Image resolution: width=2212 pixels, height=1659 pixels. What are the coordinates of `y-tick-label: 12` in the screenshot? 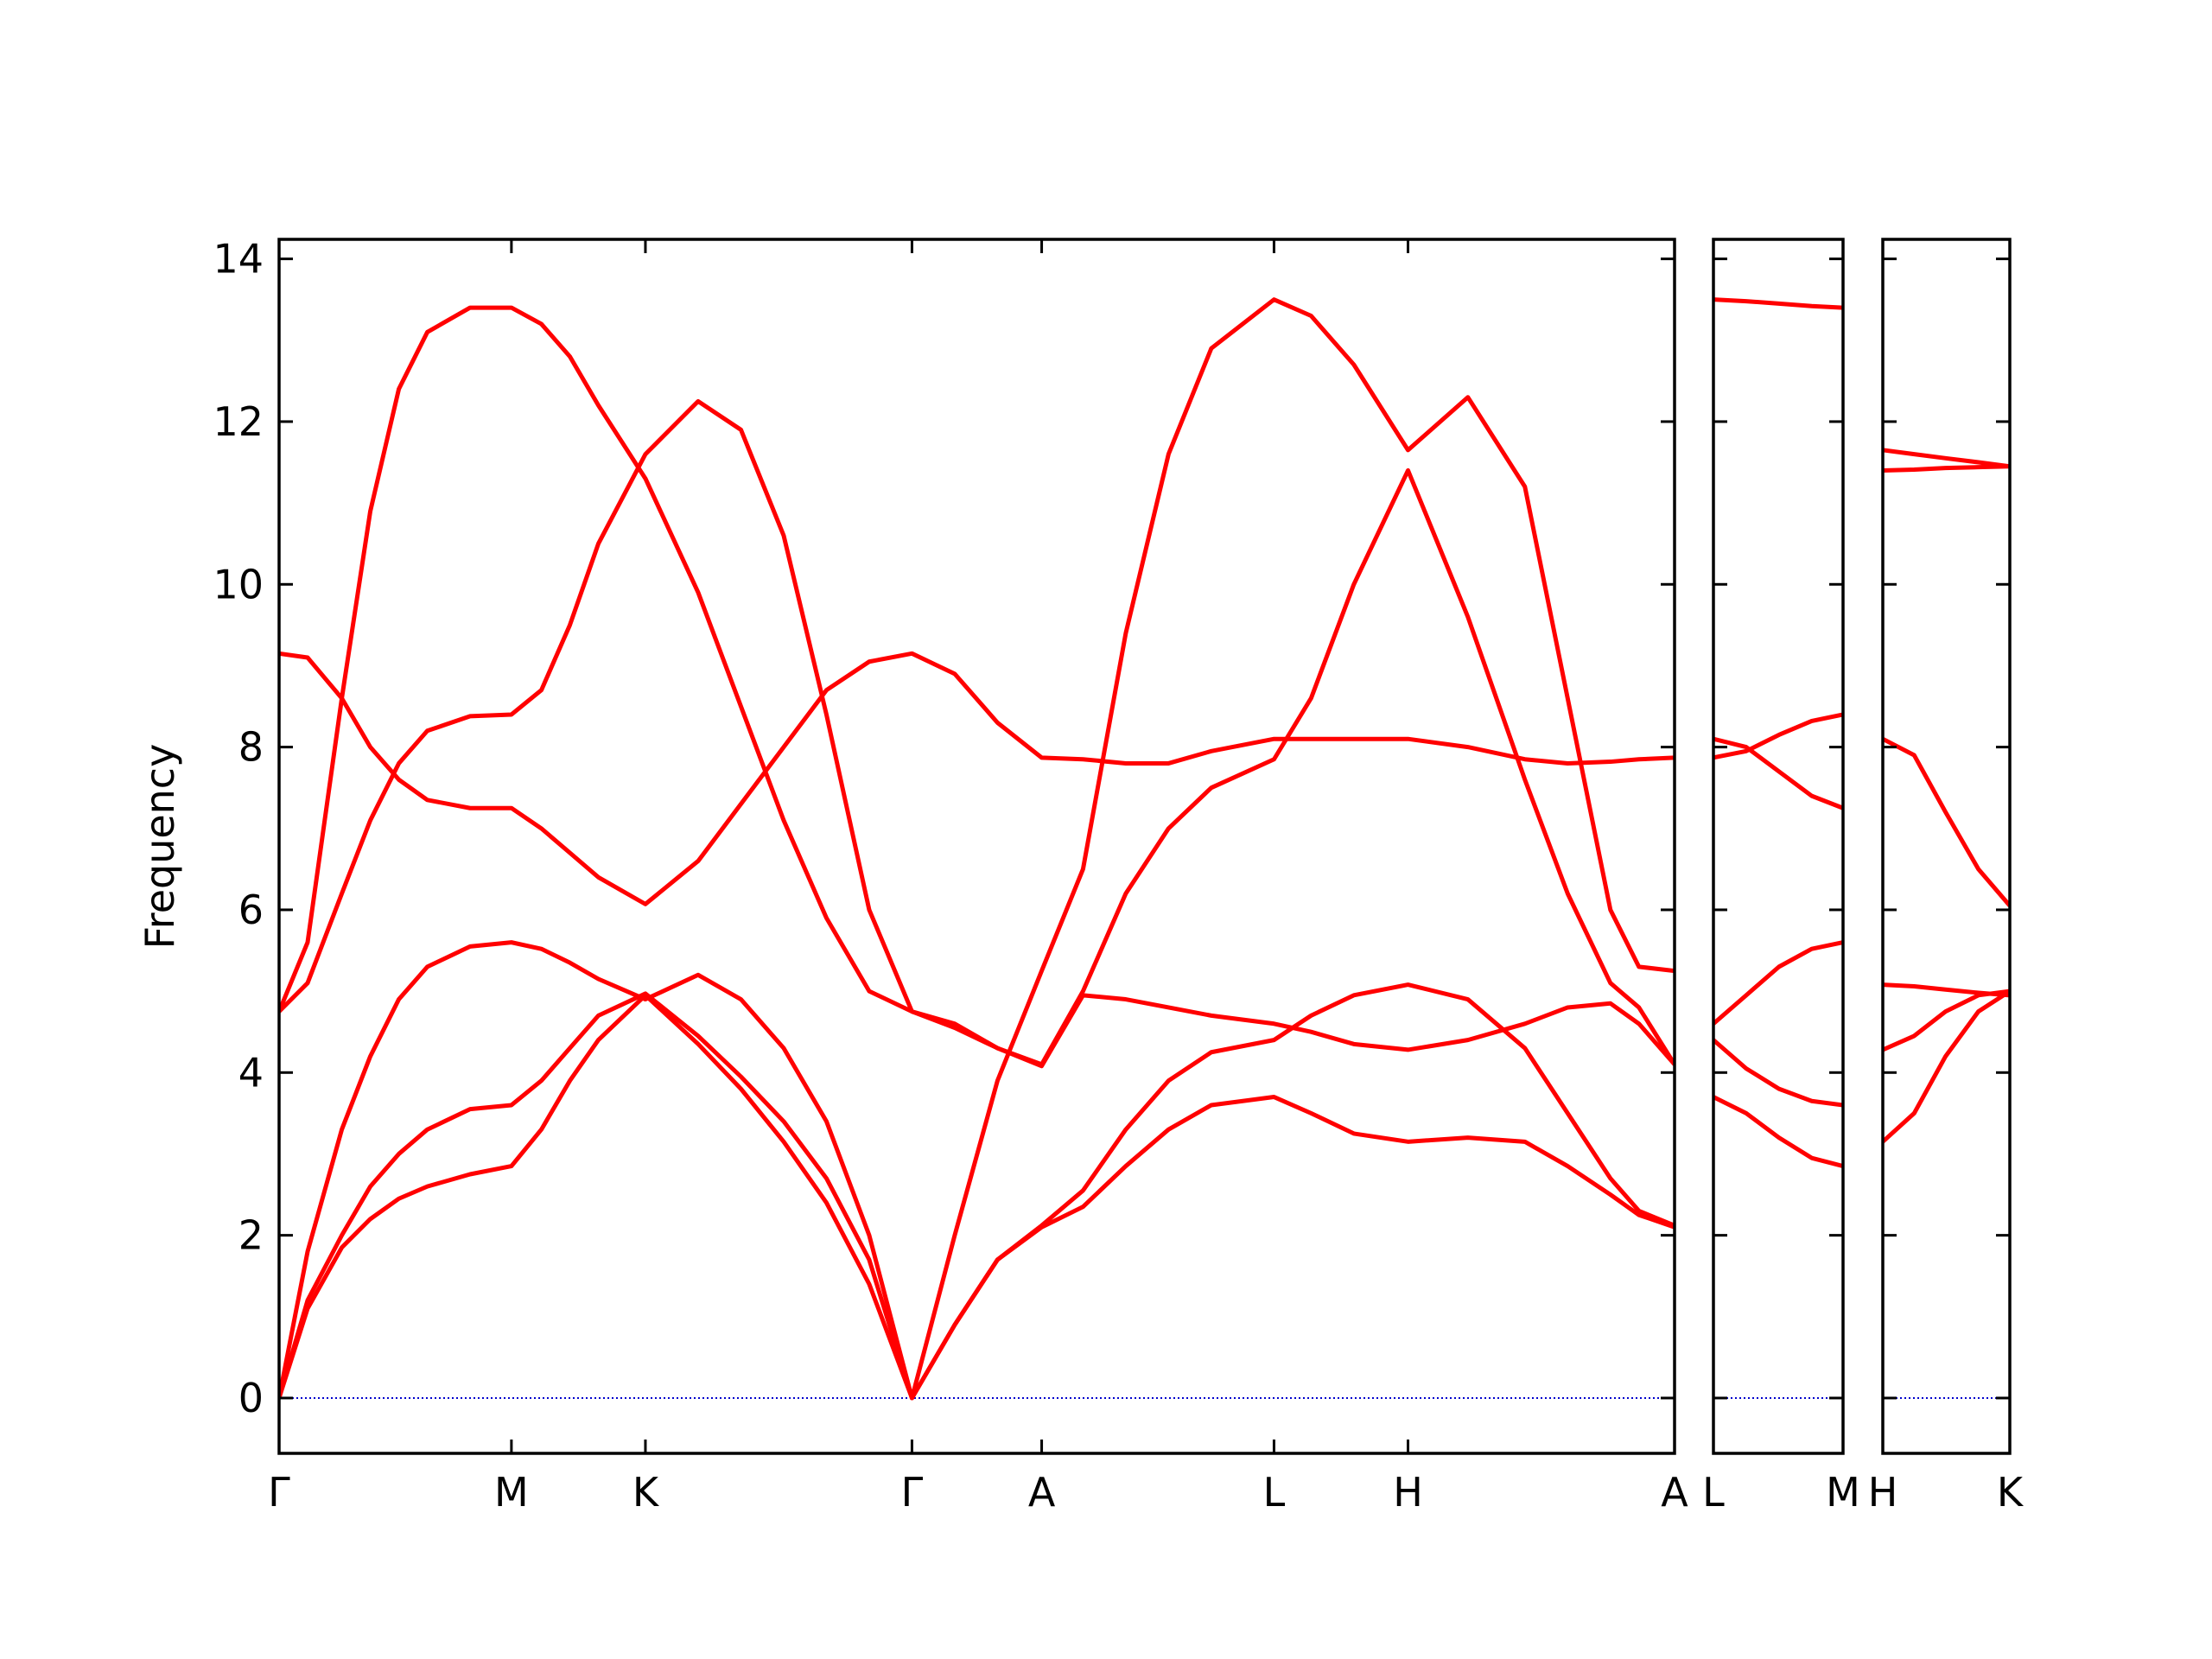 It's located at (238, 421).